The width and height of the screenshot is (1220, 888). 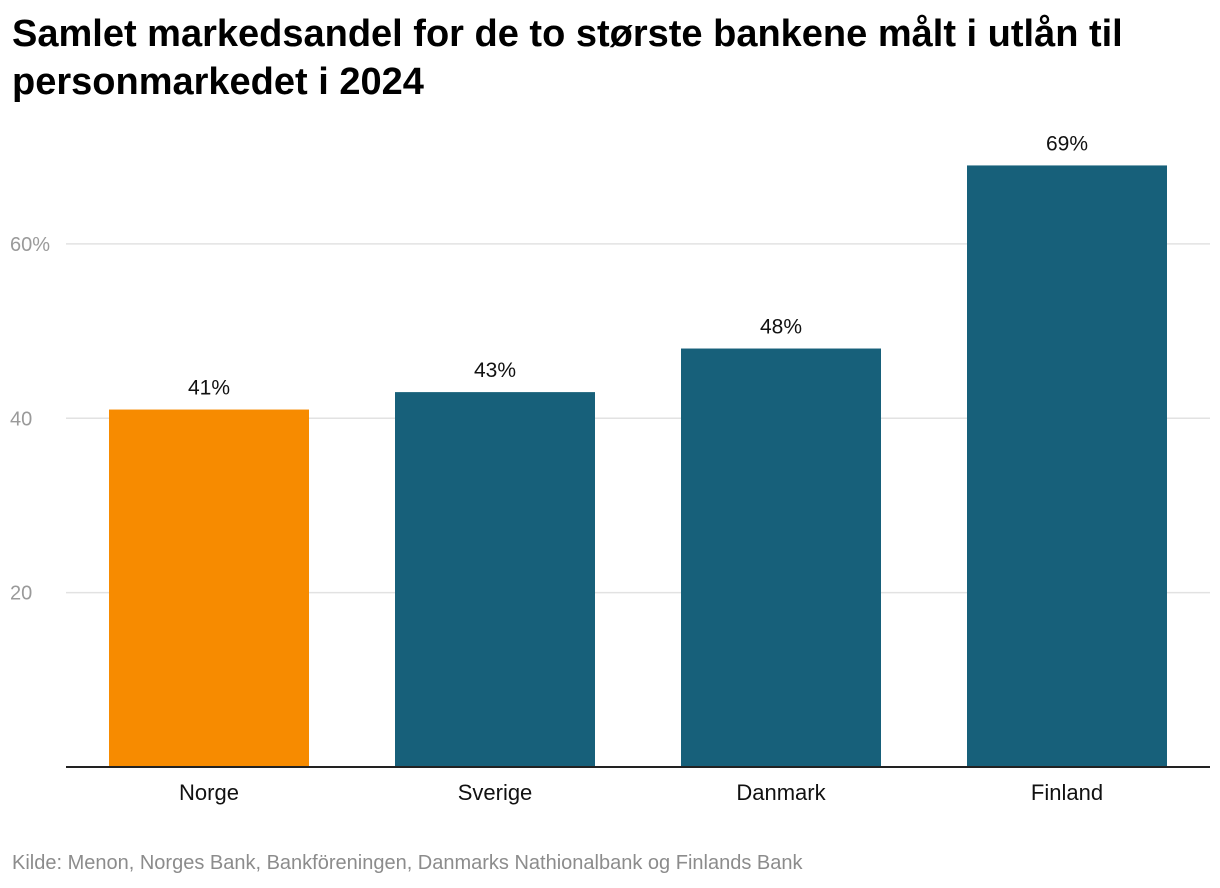 I want to click on bar-norge, so click(x=209, y=588).